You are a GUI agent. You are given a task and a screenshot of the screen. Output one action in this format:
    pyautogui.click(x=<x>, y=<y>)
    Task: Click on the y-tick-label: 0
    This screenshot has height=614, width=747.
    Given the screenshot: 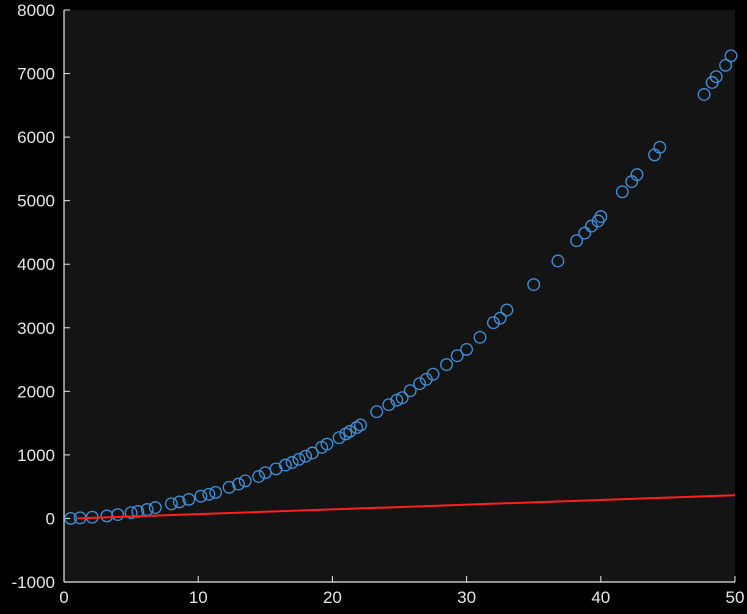 What is the action you would take?
    pyautogui.click(x=50, y=518)
    